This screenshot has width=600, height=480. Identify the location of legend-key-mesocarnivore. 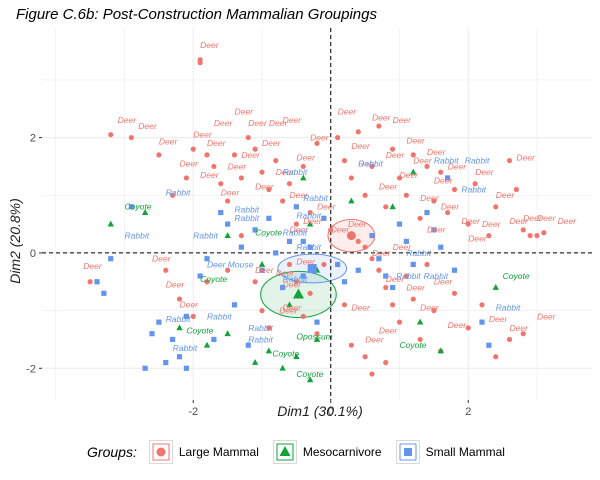
(284, 452).